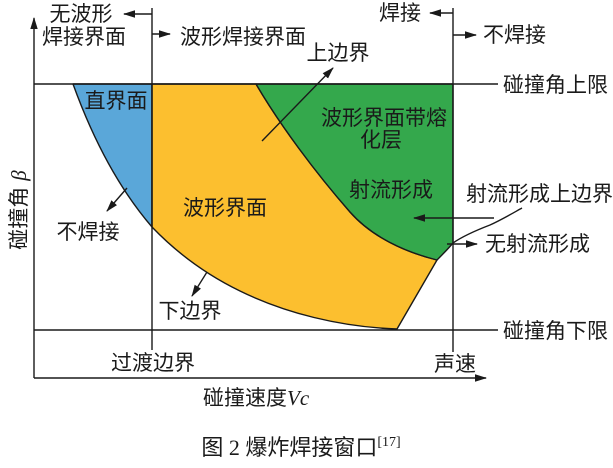  What do you see at coordinates (514, 35) in the screenshot?
I see `no-welding-top-label: 不焊接` at bounding box center [514, 35].